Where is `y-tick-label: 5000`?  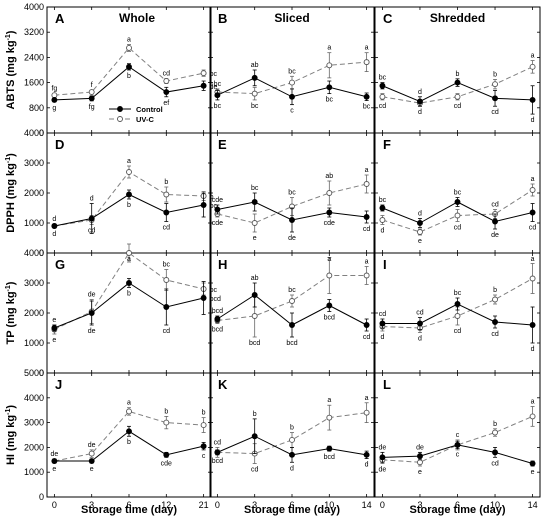
y-tick-label: 5000 is located at coordinates (34, 373).